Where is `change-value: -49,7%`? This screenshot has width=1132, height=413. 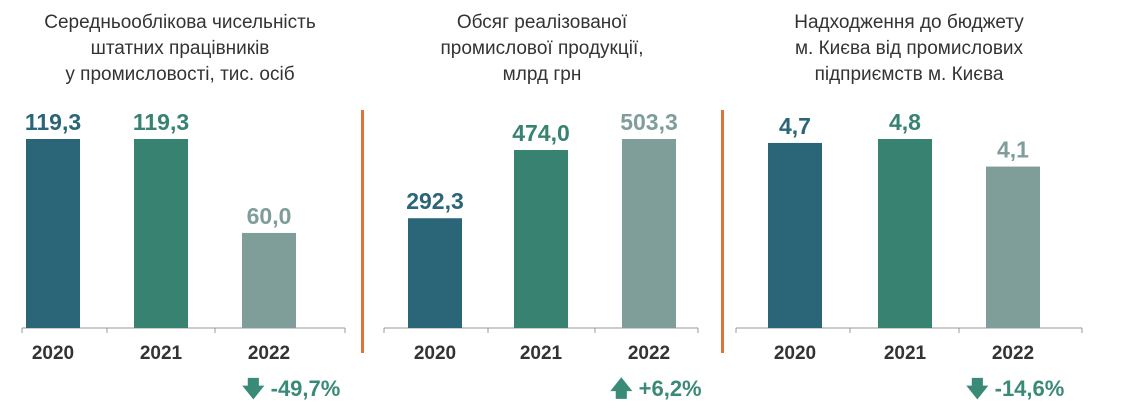 change-value: -49,7% is located at coordinates (305, 388).